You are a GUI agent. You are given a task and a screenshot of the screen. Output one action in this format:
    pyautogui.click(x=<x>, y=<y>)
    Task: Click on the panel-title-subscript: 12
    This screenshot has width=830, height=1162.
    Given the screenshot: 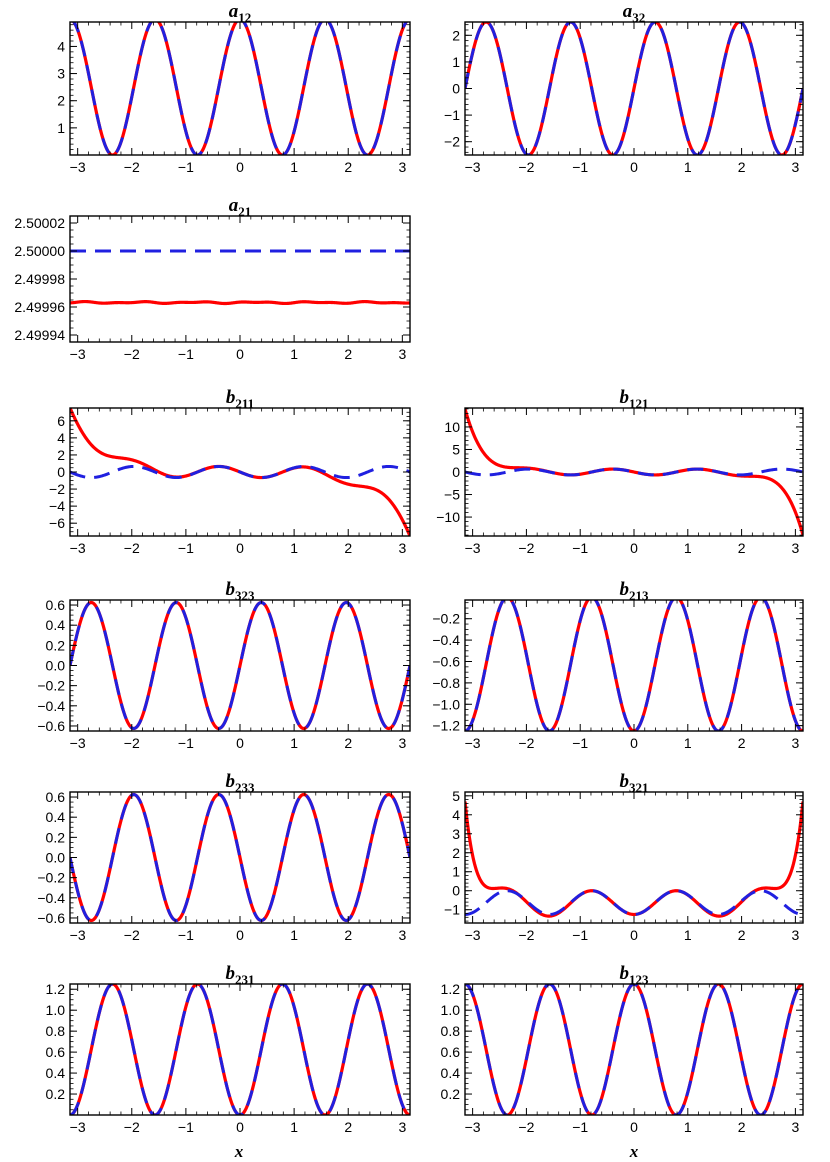 What is the action you would take?
    pyautogui.click(x=244, y=17)
    